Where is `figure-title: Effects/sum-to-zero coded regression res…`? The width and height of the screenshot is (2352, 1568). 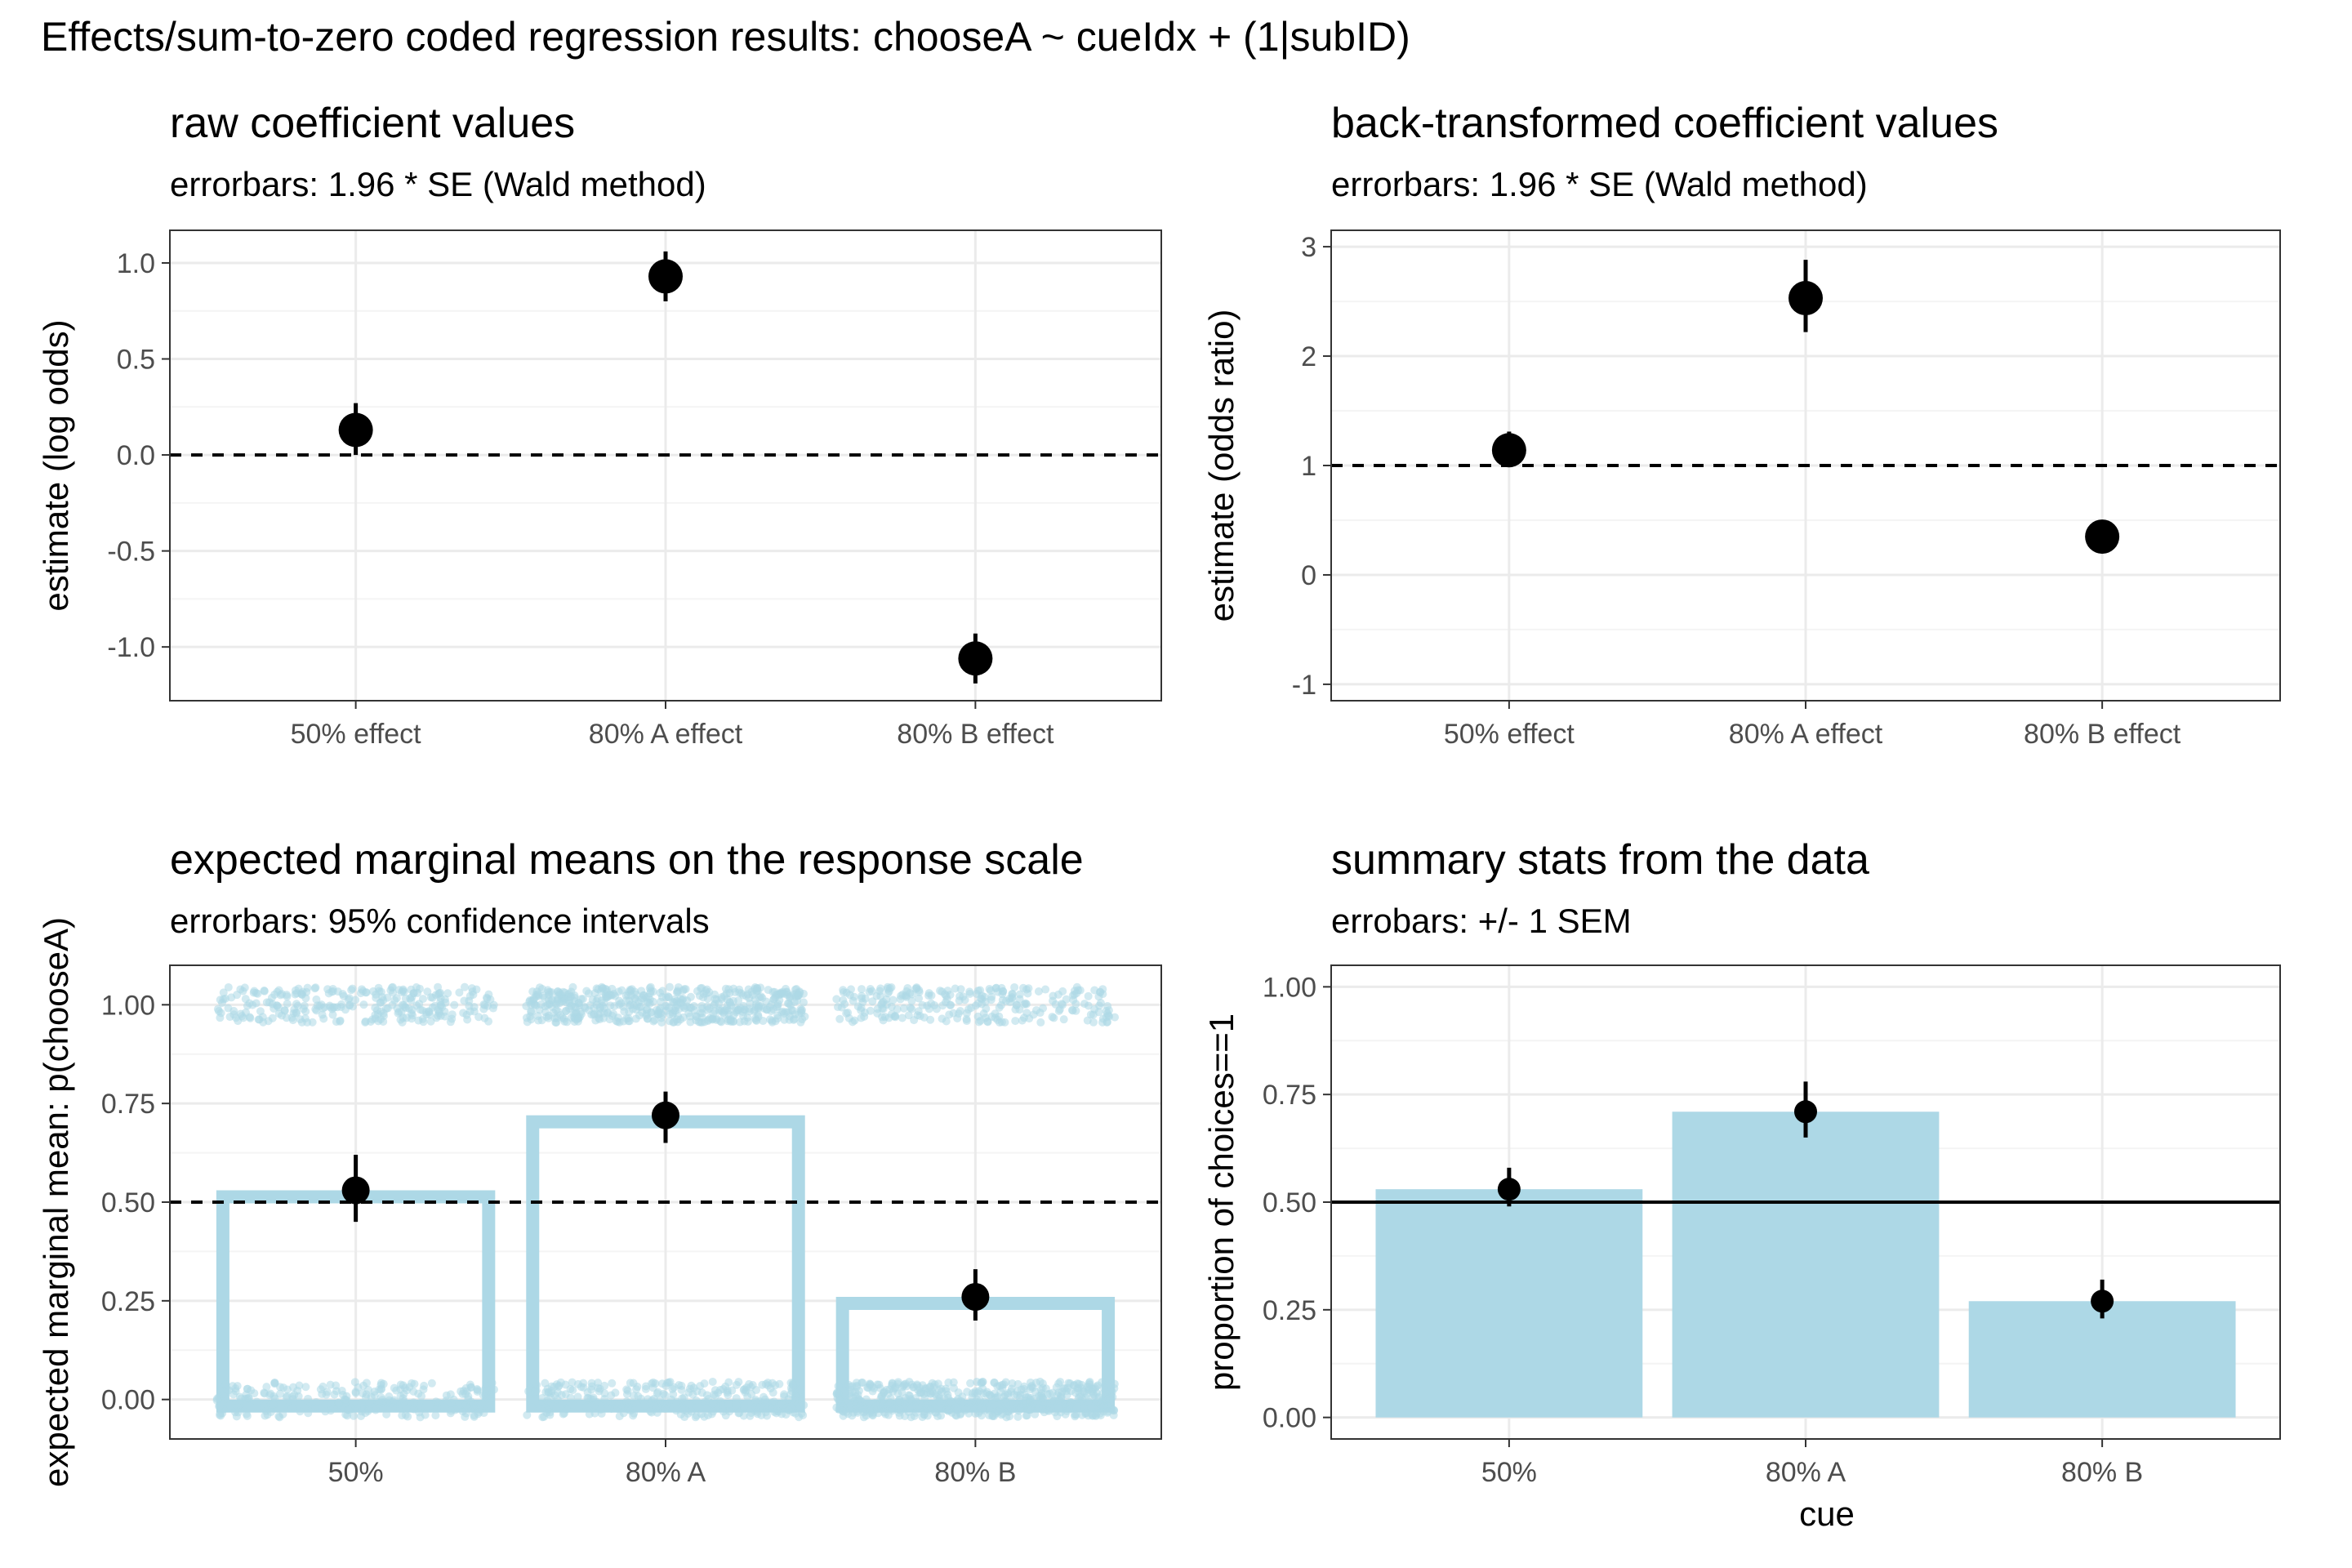 figure-title: Effects/sum-to-zero coded regression res… is located at coordinates (725, 37).